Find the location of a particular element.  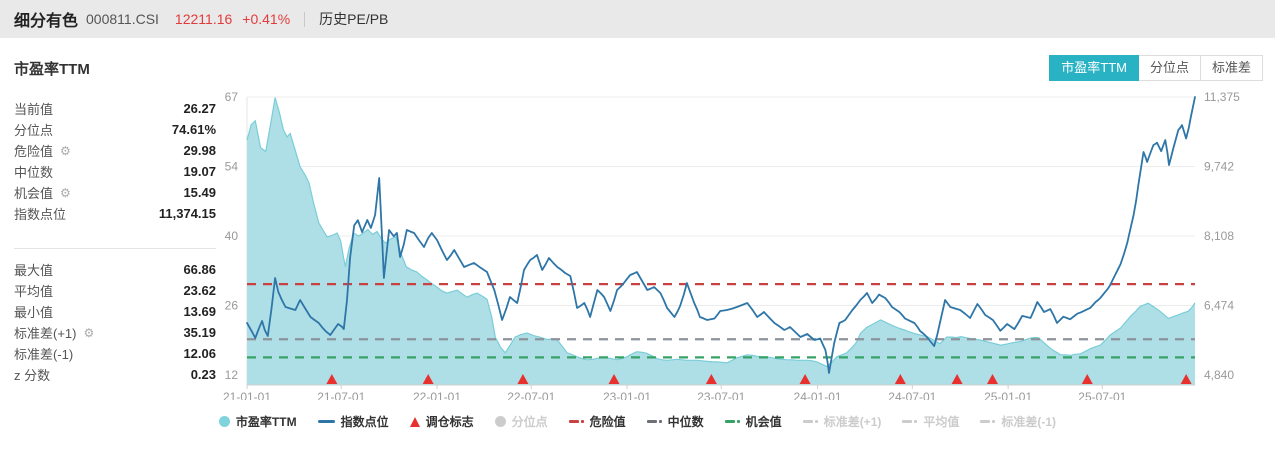

header-divider is located at coordinates (305, 19).